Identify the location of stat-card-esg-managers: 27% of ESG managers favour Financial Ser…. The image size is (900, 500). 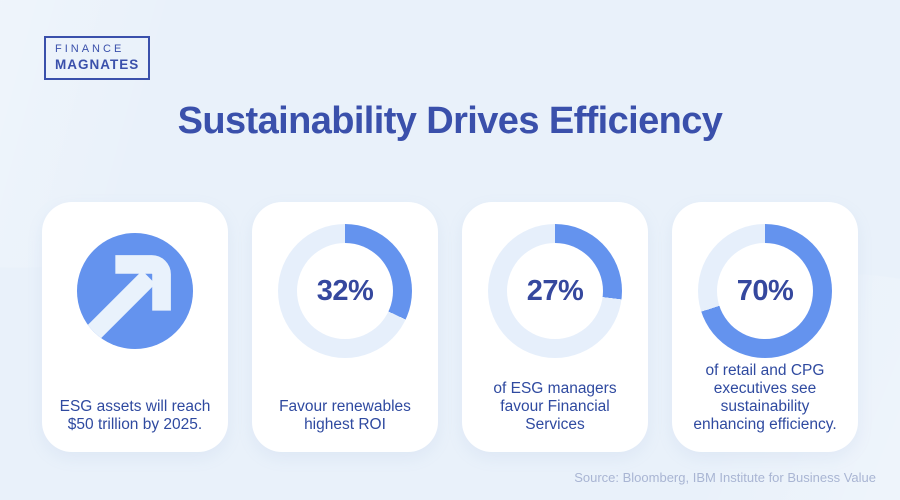
(555, 327).